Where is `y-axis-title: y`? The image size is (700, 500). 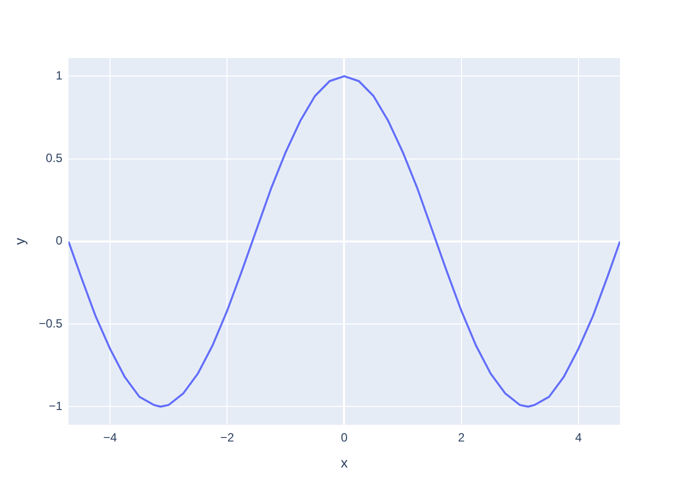
y-axis-title: y is located at coordinates (19, 241).